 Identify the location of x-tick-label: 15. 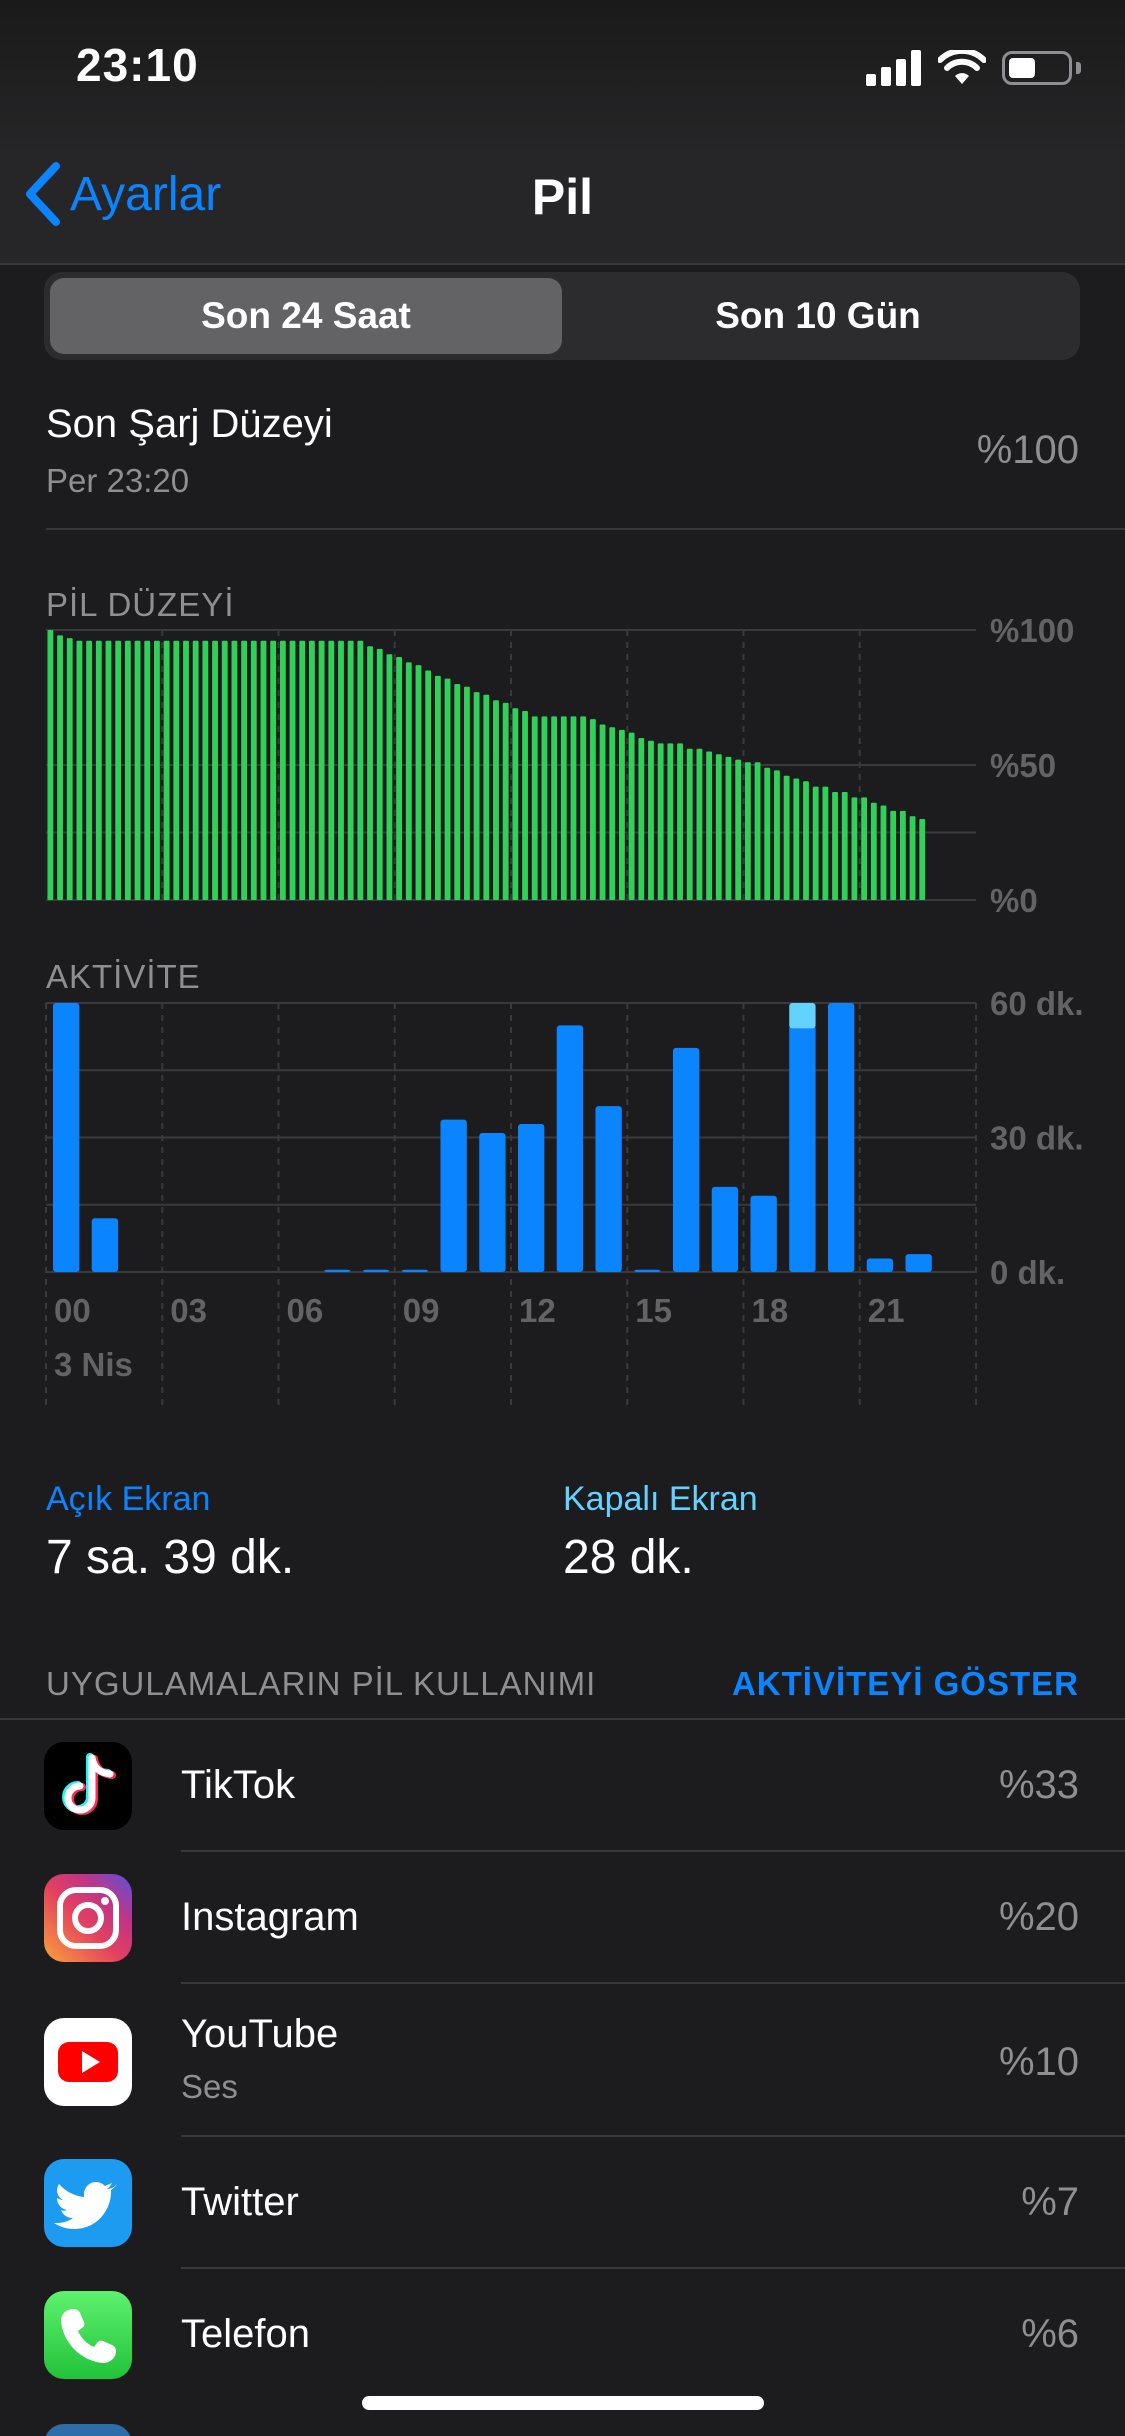
(653, 1310).